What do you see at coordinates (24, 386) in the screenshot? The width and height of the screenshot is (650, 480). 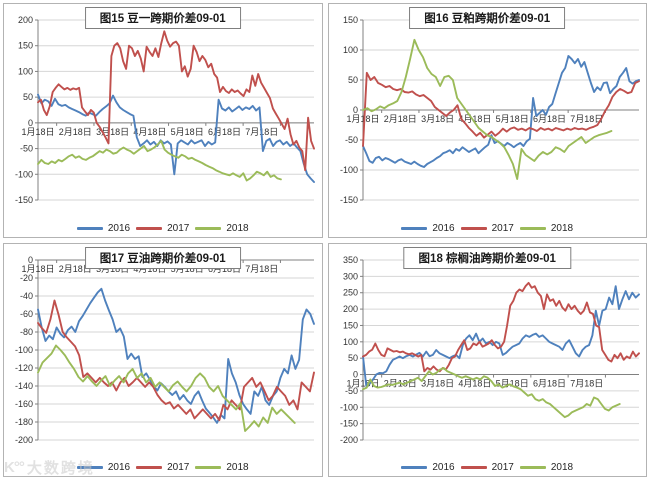 I see `svg-text: -140` at bounding box center [24, 386].